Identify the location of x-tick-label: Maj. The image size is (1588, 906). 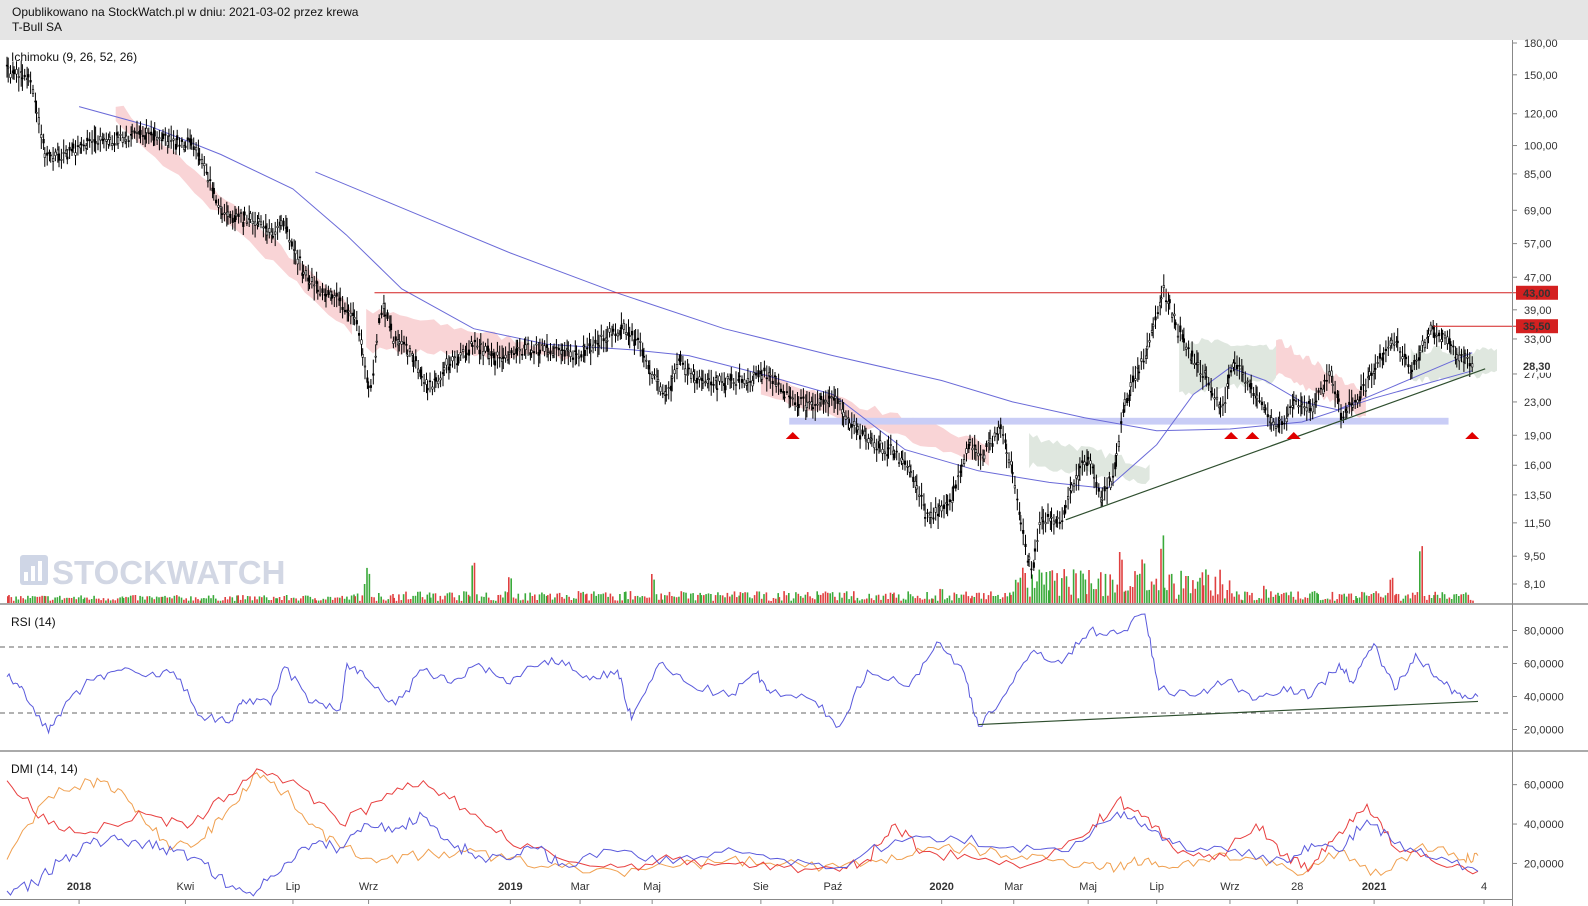
(652, 887).